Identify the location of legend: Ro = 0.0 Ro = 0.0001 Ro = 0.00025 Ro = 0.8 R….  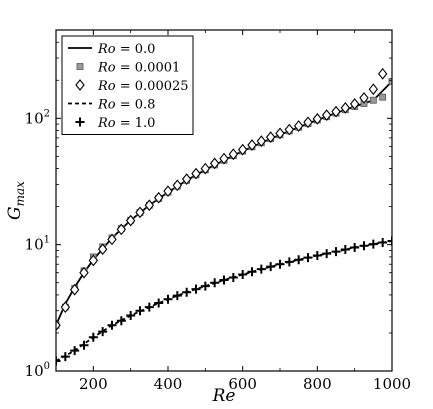
(127, 85).